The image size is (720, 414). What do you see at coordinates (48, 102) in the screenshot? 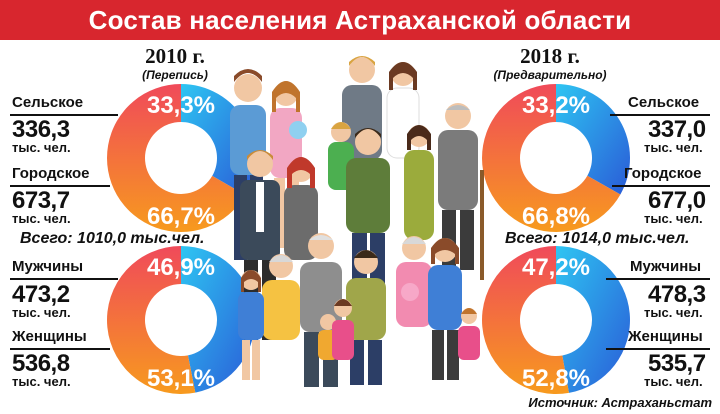
I see `left-rural-label: Сельское` at bounding box center [48, 102].